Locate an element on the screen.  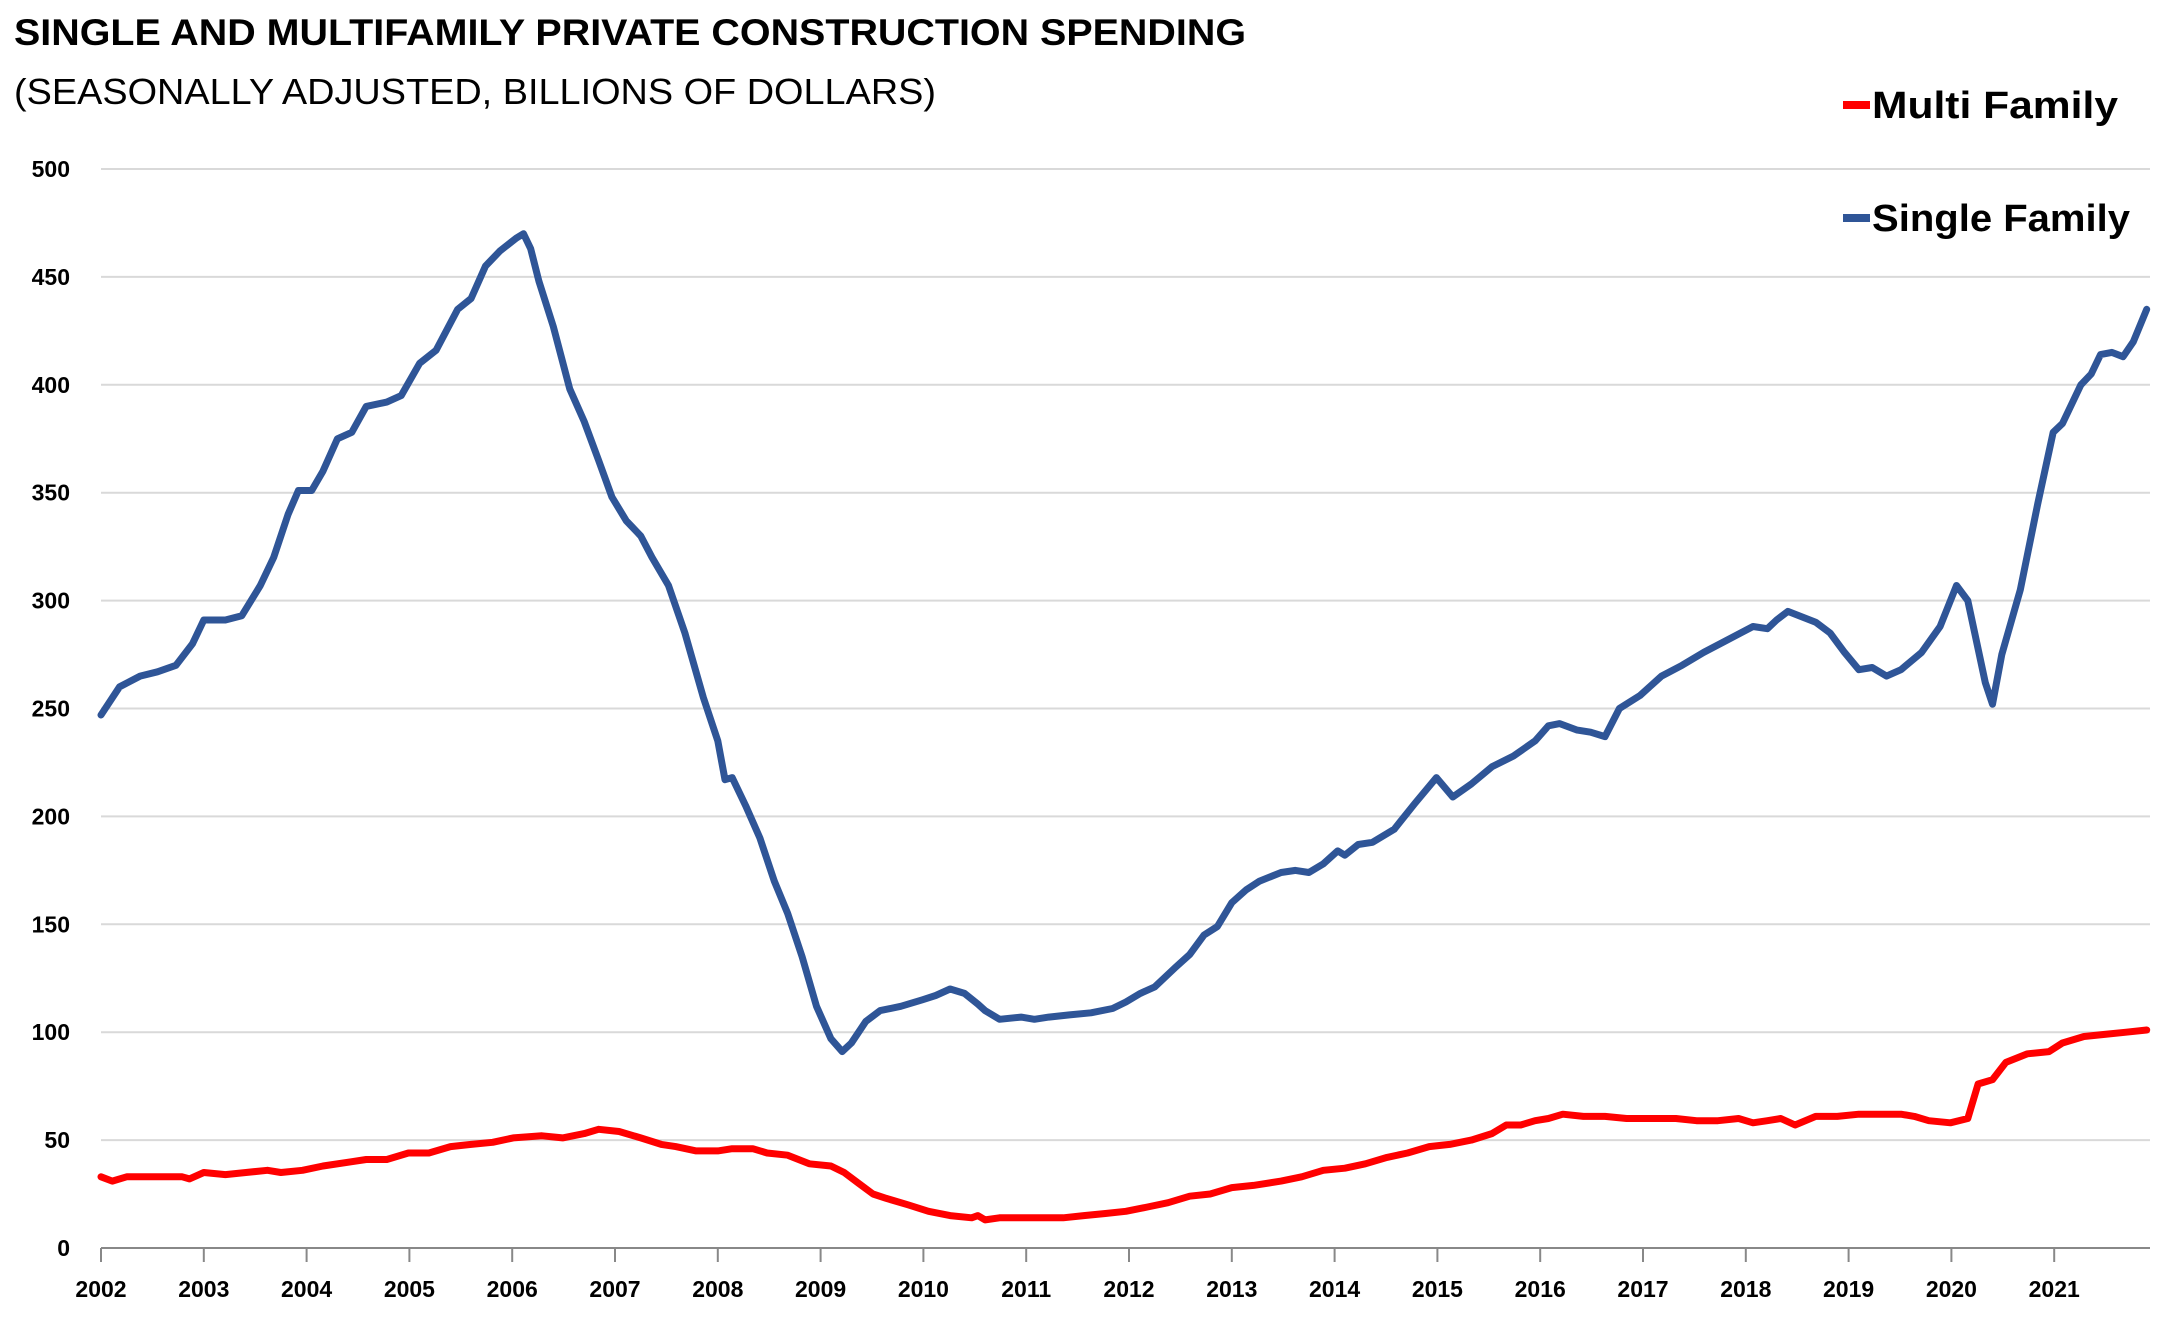
legend-label-single-family: Single Family is located at coordinates (2001, 219).